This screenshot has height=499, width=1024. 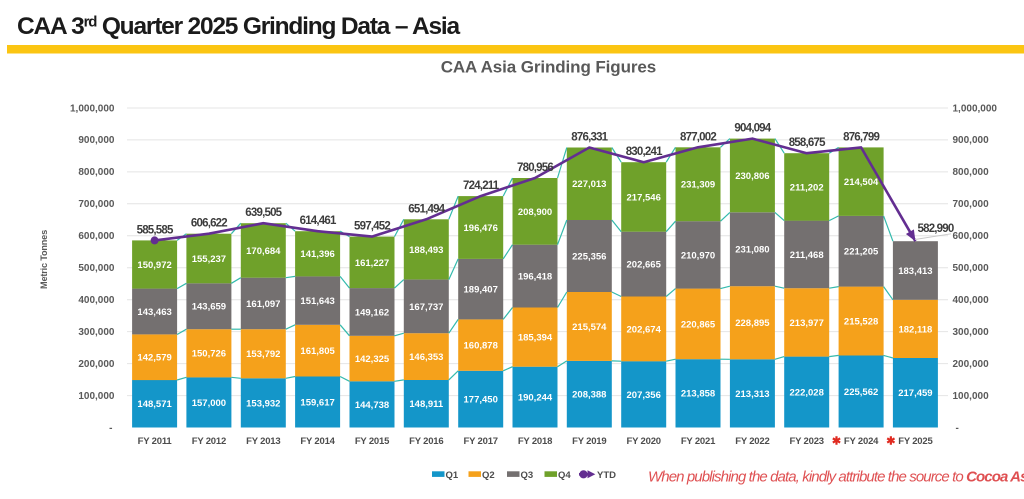 I want to click on svg-text: 614,461, so click(x=318, y=221).